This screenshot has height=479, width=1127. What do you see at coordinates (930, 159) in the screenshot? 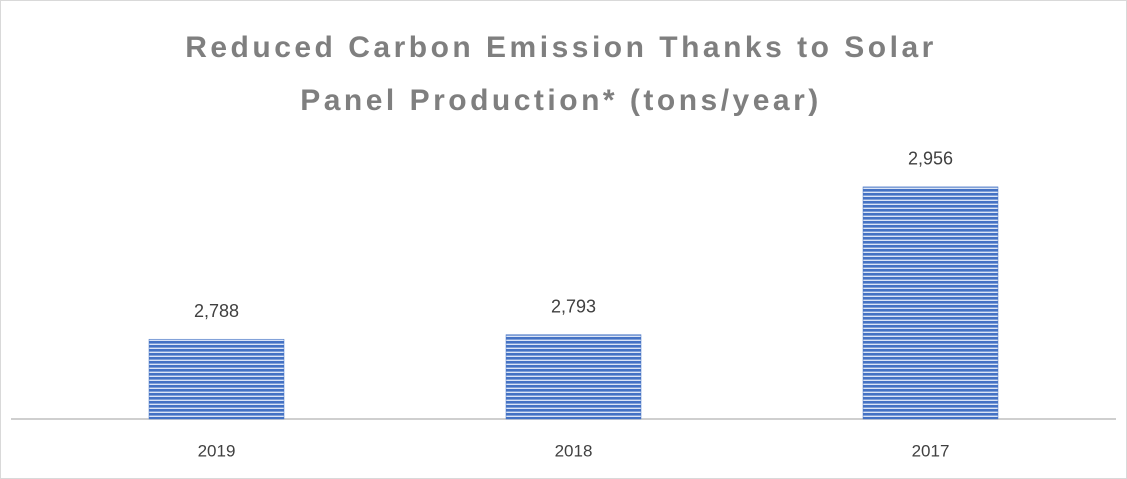
I see `data-label: 2,956` at bounding box center [930, 159].